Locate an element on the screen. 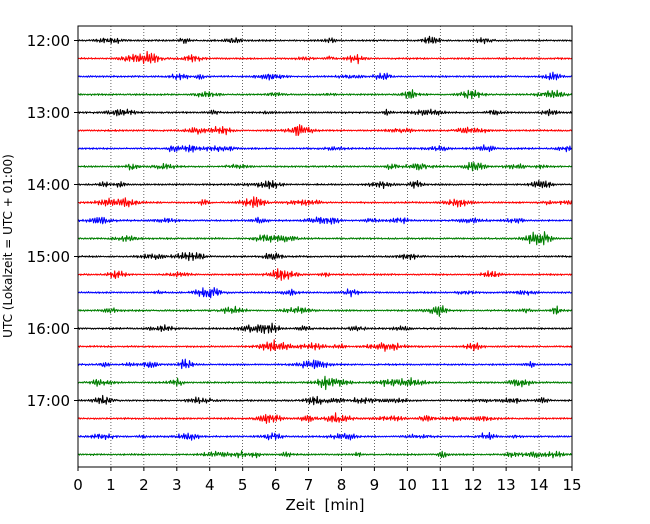 The width and height of the screenshot is (650, 524). x-tick-label: 3 is located at coordinates (177, 485).